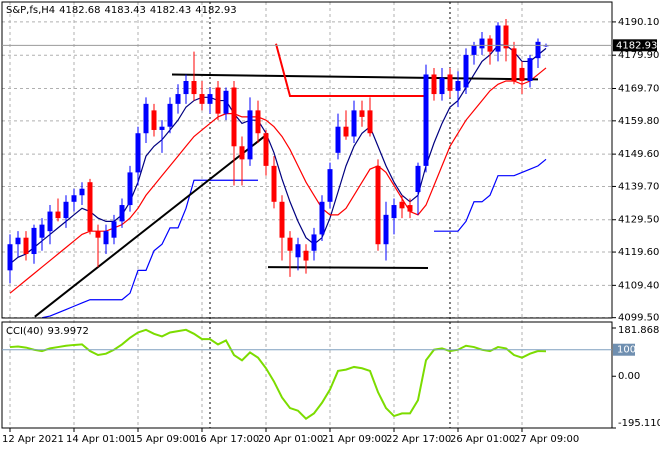 The width and height of the screenshot is (660, 450). Describe the element at coordinates (354, 439) in the screenshot. I see `x-tick-label: 21 Apr 09:00` at that location.